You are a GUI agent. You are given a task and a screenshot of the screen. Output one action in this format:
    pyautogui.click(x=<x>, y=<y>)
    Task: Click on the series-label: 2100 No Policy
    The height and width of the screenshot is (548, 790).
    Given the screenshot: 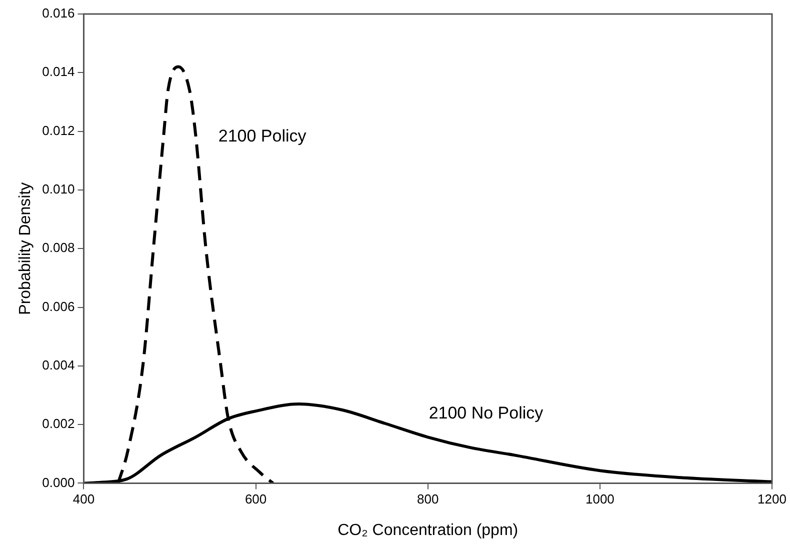 What is the action you would take?
    pyautogui.click(x=486, y=413)
    